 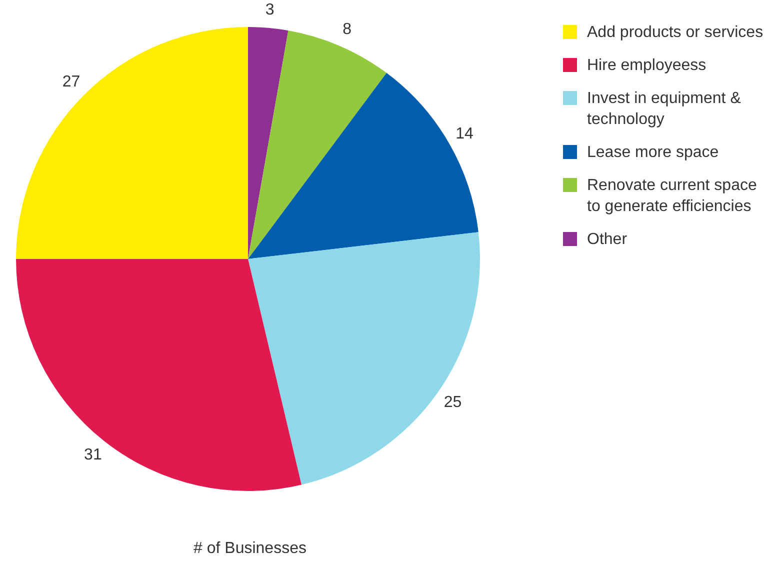 I want to click on legend-label: Lease more space, so click(x=653, y=153).